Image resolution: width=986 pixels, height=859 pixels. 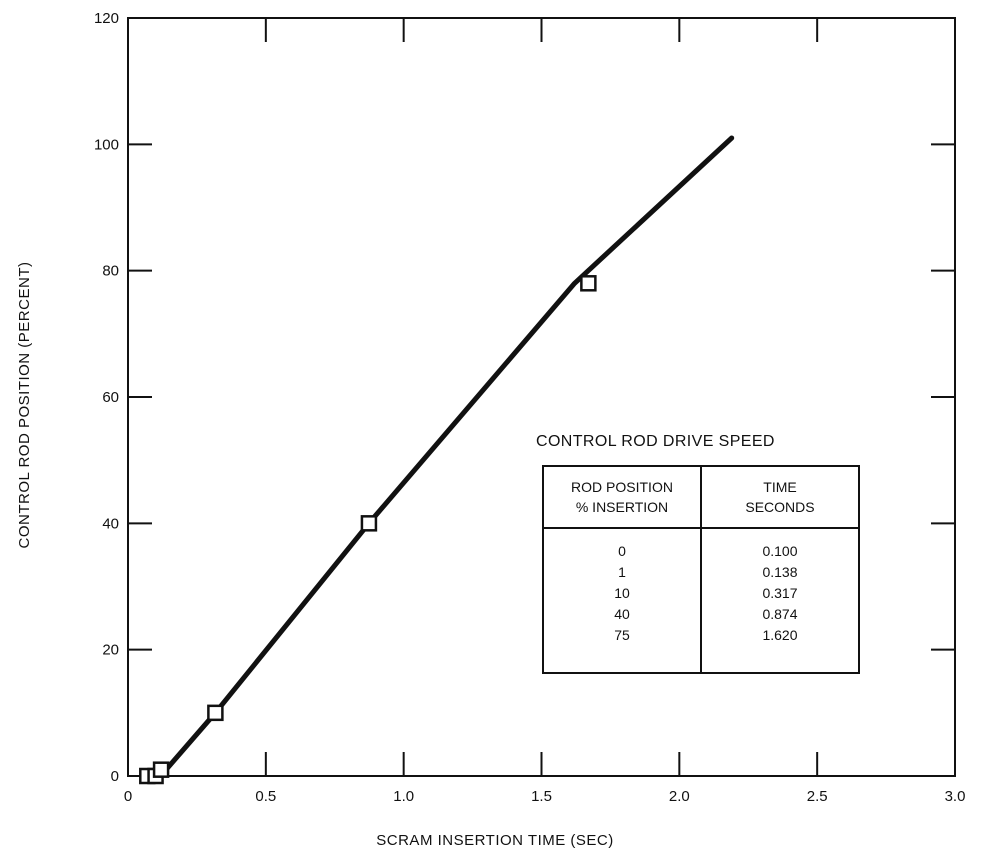 I want to click on rod-position-value: 75, so click(x=622, y=635).